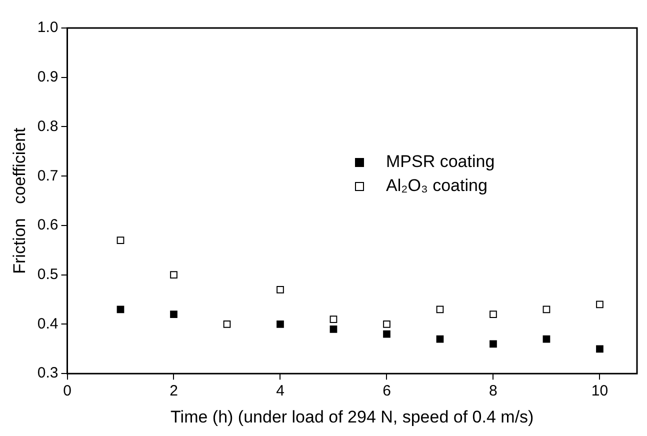  Describe the element at coordinates (47, 323) in the screenshot. I see `y-tick-label: 0.4` at that location.